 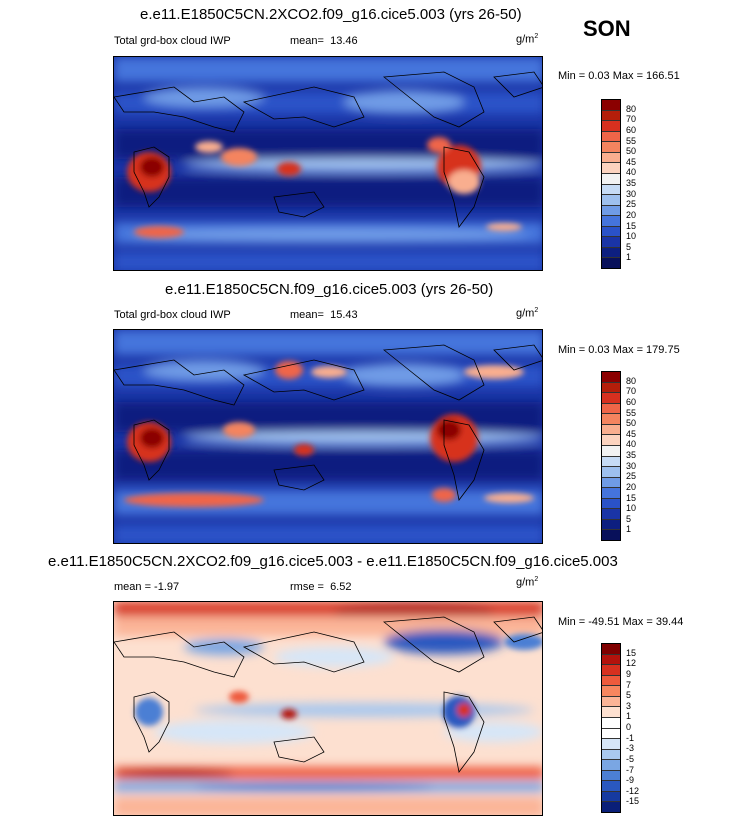 What do you see at coordinates (630, 758) in the screenshot?
I see `colorbar-tick-label: -5` at bounding box center [630, 758].